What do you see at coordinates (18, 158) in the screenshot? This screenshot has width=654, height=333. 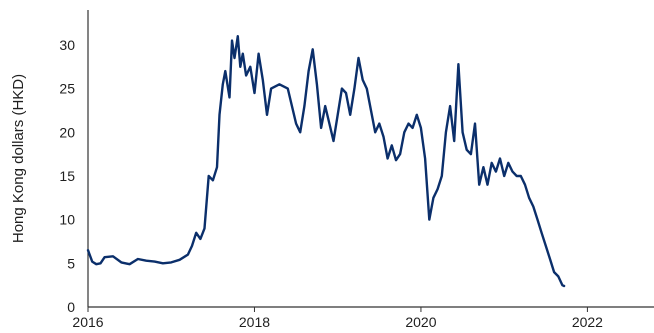 I see `y-axis-title: Hong Kong dollars (HKD)` at bounding box center [18, 158].